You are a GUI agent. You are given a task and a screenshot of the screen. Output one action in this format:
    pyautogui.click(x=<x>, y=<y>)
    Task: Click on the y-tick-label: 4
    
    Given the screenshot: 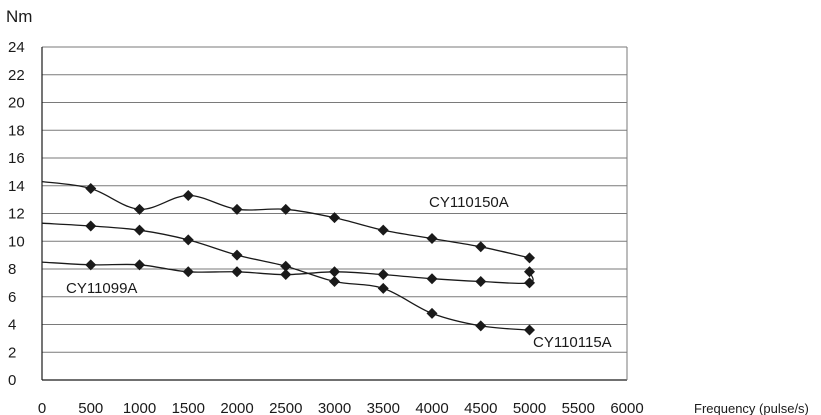 What is the action you would take?
    pyautogui.click(x=12, y=325)
    